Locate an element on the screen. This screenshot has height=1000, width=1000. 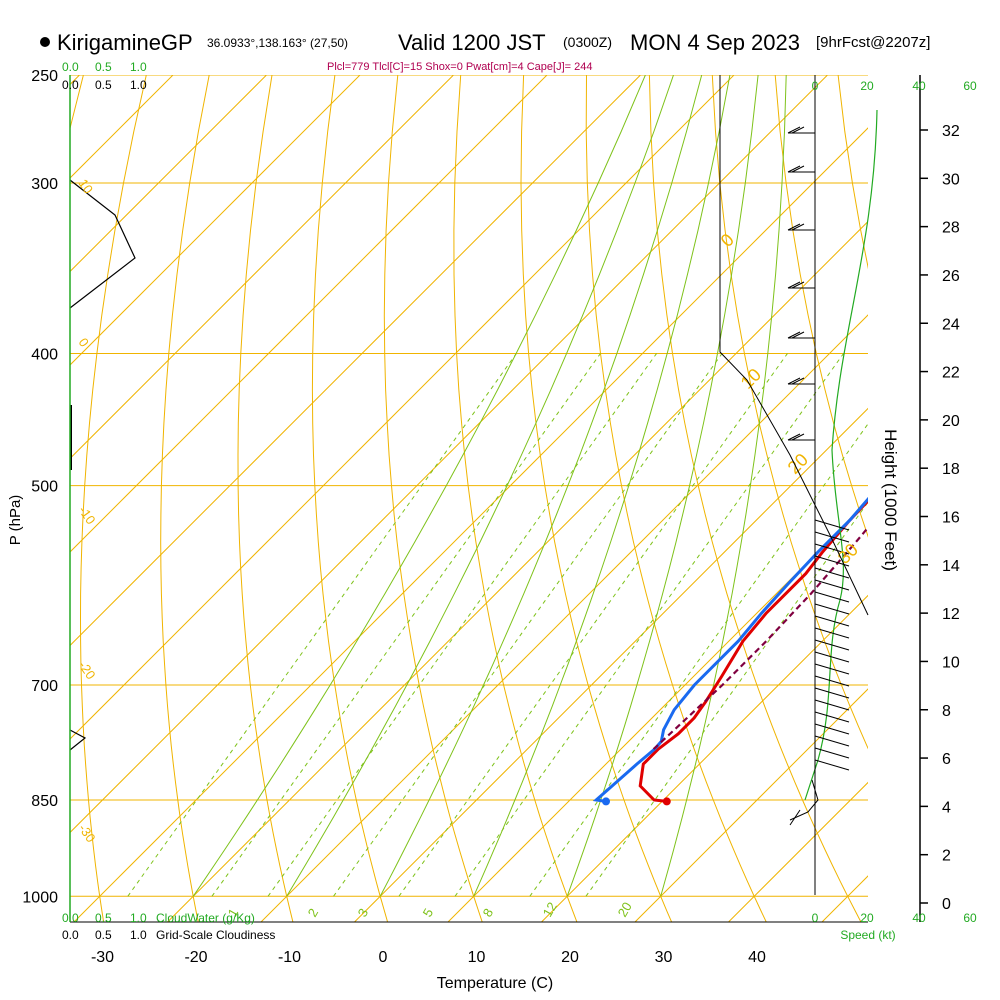
speed-top-1: 20 is located at coordinates (867, 86).